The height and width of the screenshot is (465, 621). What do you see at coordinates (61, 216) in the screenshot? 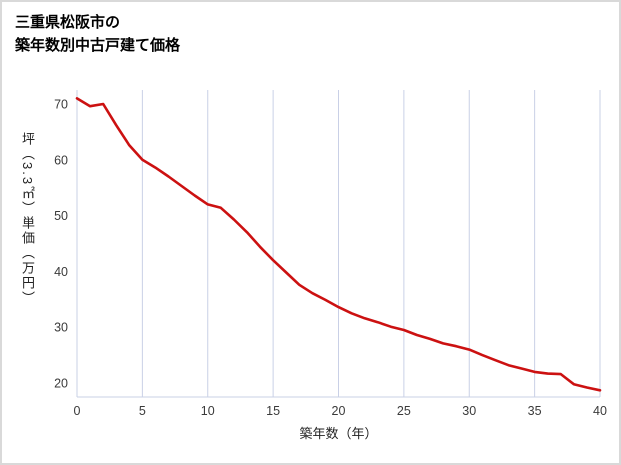
I see `y-tick-label: 50` at bounding box center [61, 216].